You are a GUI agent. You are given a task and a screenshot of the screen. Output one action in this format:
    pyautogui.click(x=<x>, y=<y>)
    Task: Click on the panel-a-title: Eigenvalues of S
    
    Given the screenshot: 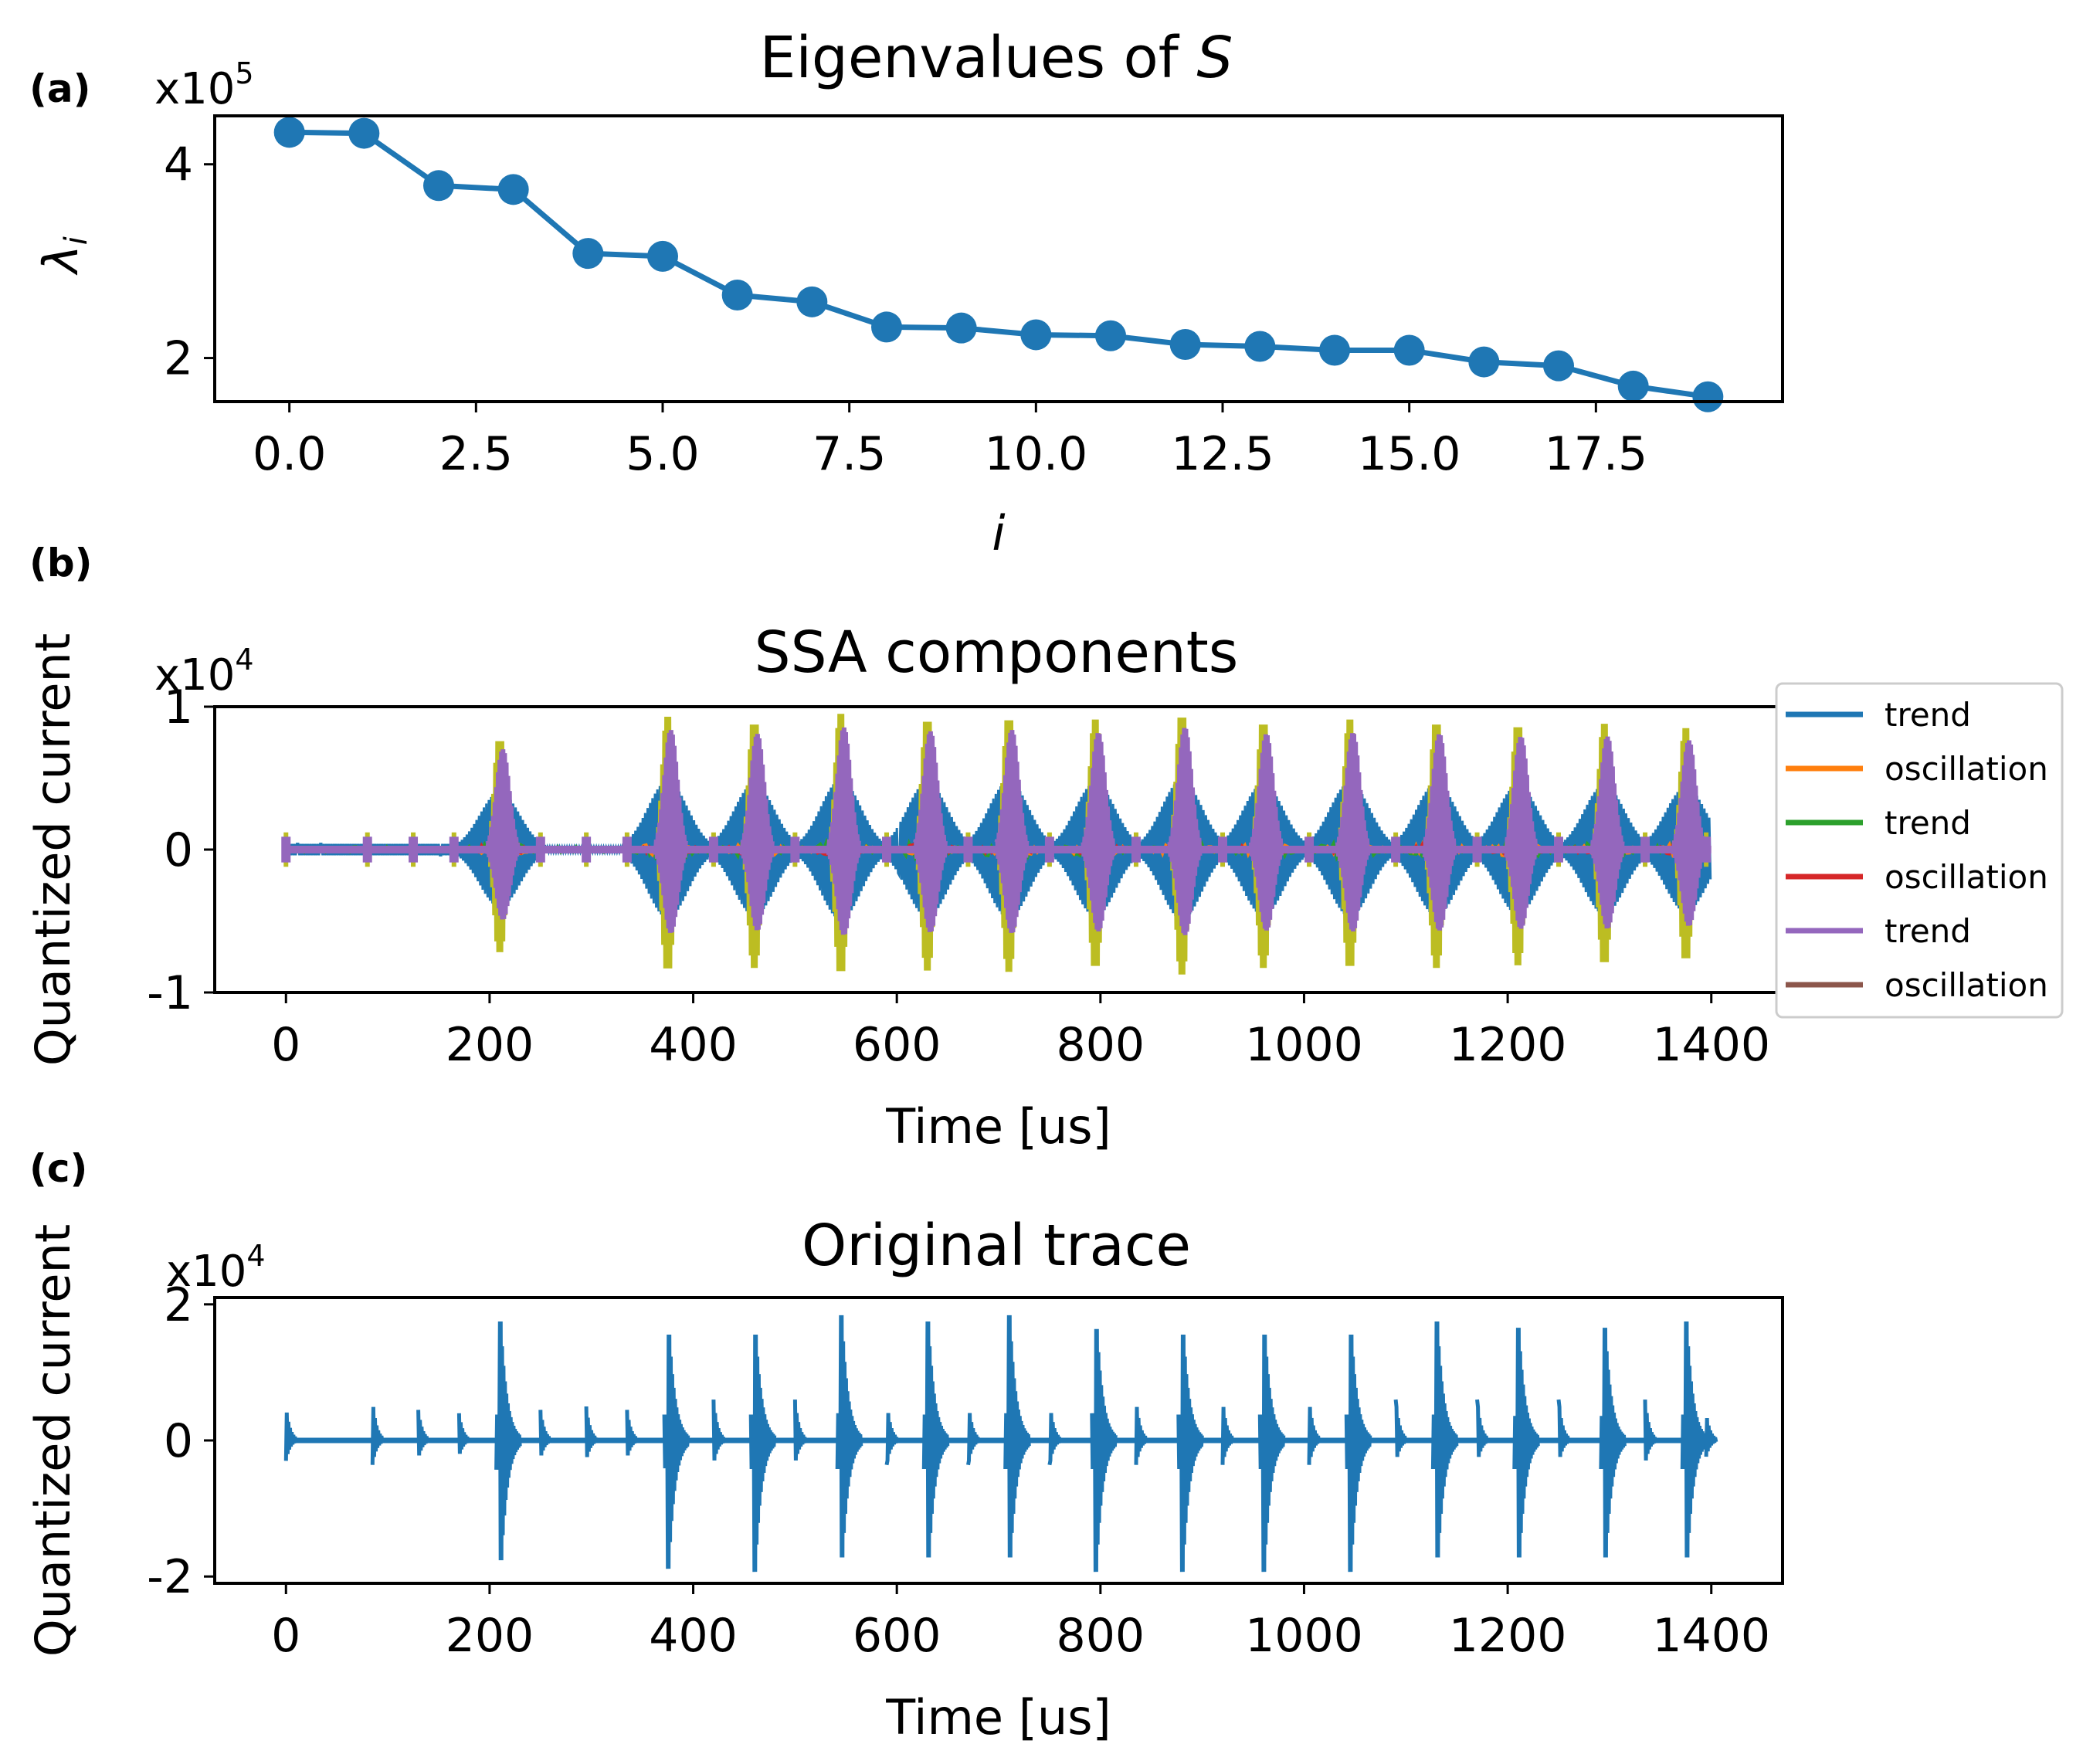 What is the action you would take?
    pyautogui.click(x=996, y=58)
    